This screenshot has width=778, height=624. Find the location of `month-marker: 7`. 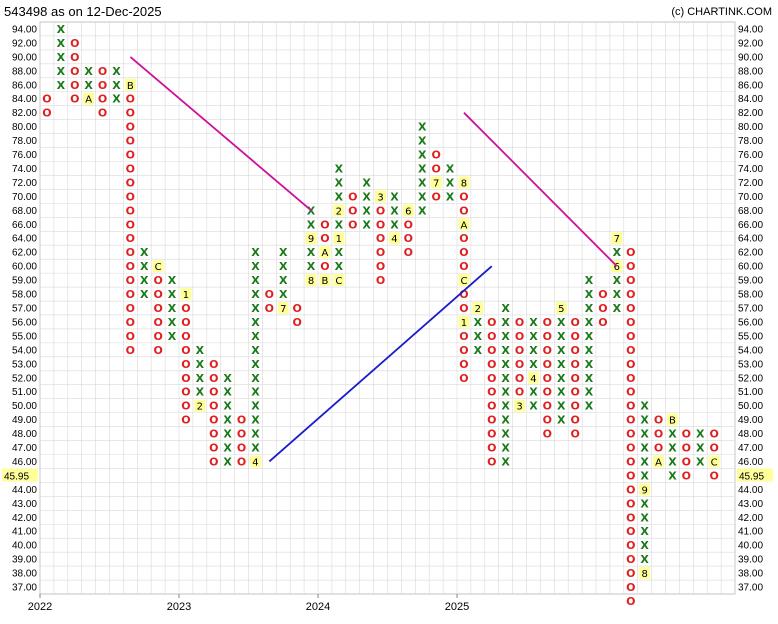

month-marker: 7 is located at coordinates (283, 309).